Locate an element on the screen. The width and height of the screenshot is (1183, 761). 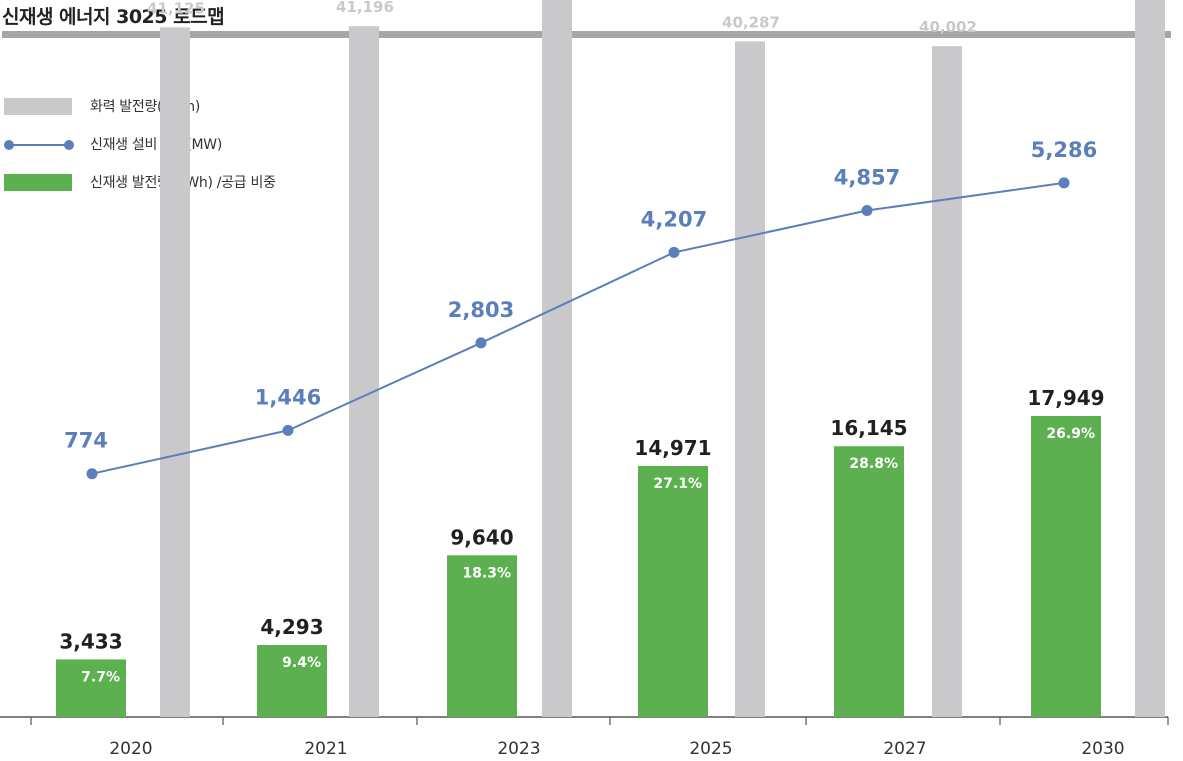
renewable-value-label: 17,949 is located at coordinates (1065, 398).